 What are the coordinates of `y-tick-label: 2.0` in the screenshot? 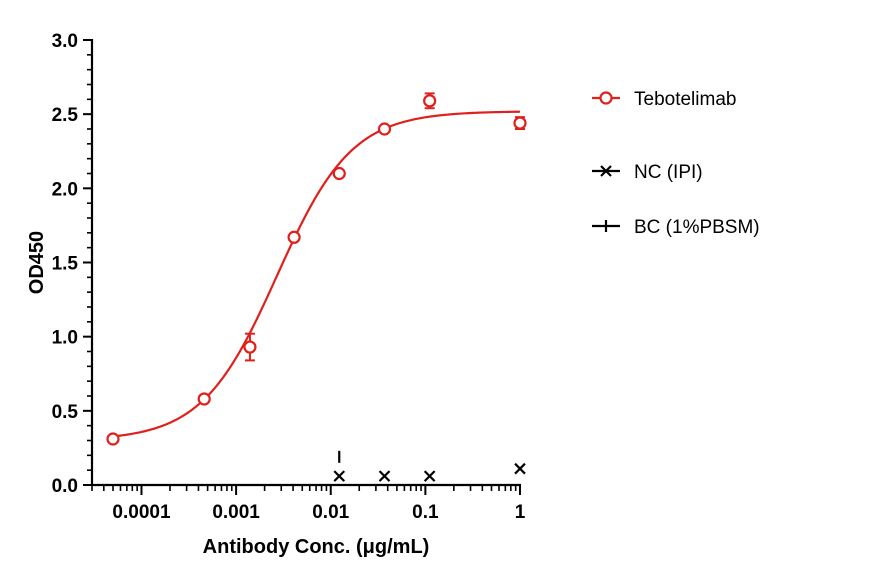 It's located at (65, 189).